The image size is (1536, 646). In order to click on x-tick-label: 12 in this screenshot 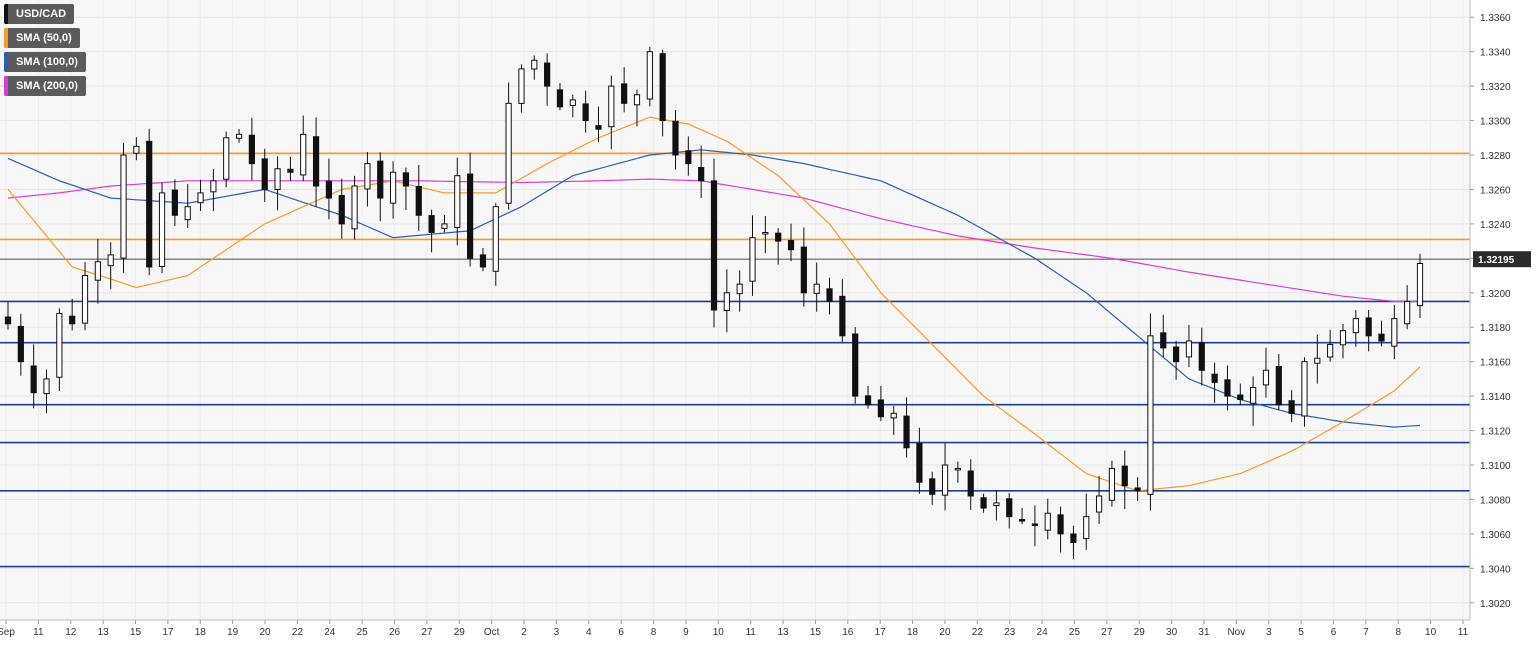, I will do `click(71, 632)`.